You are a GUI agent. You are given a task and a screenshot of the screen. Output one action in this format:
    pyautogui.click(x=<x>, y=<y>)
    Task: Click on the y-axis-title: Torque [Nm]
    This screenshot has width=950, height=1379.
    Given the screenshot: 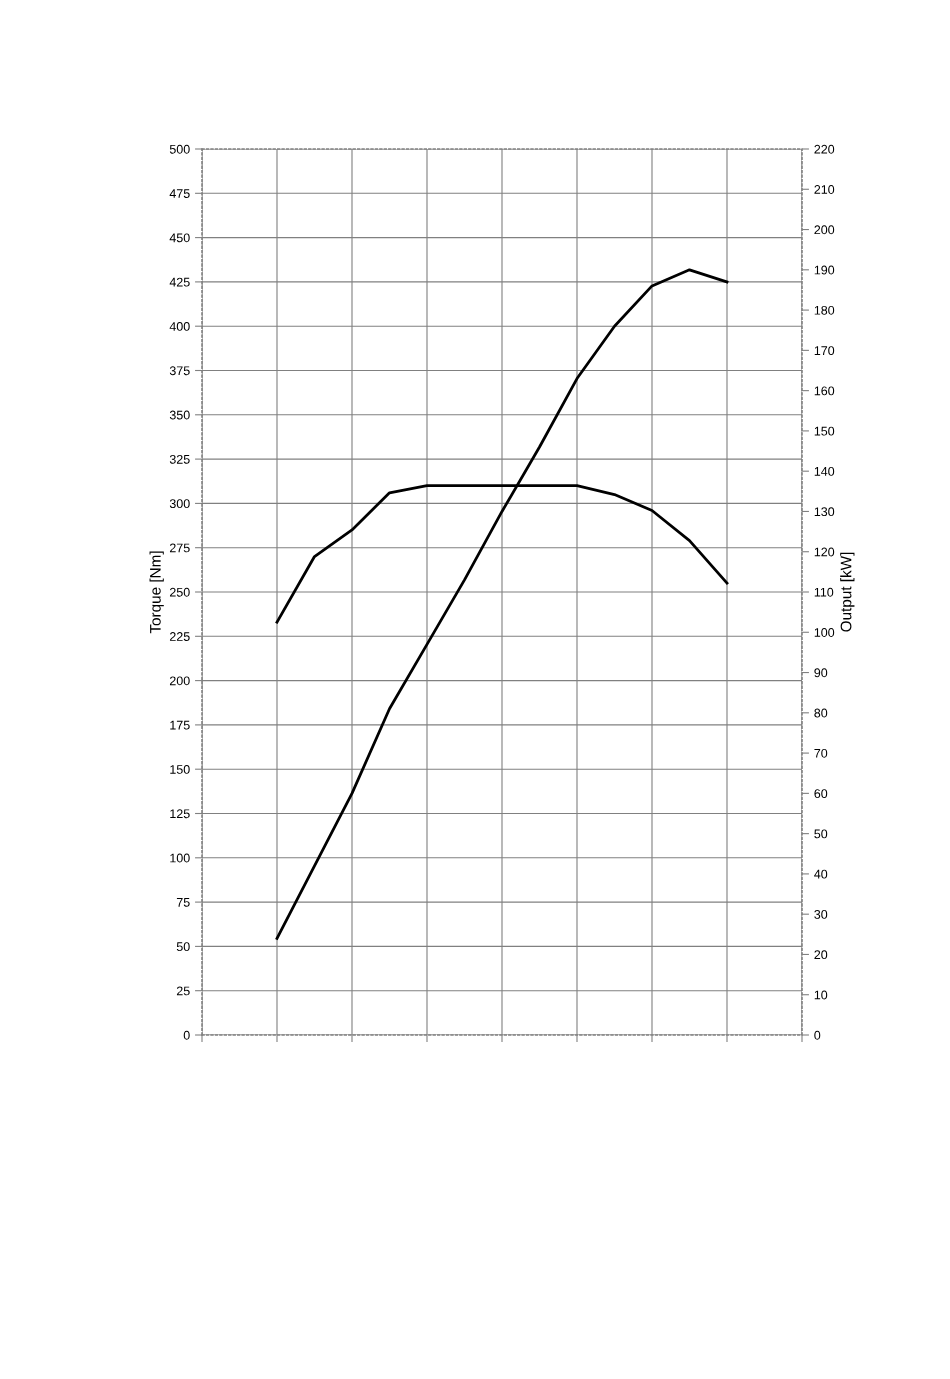 What is the action you would take?
    pyautogui.click(x=156, y=592)
    